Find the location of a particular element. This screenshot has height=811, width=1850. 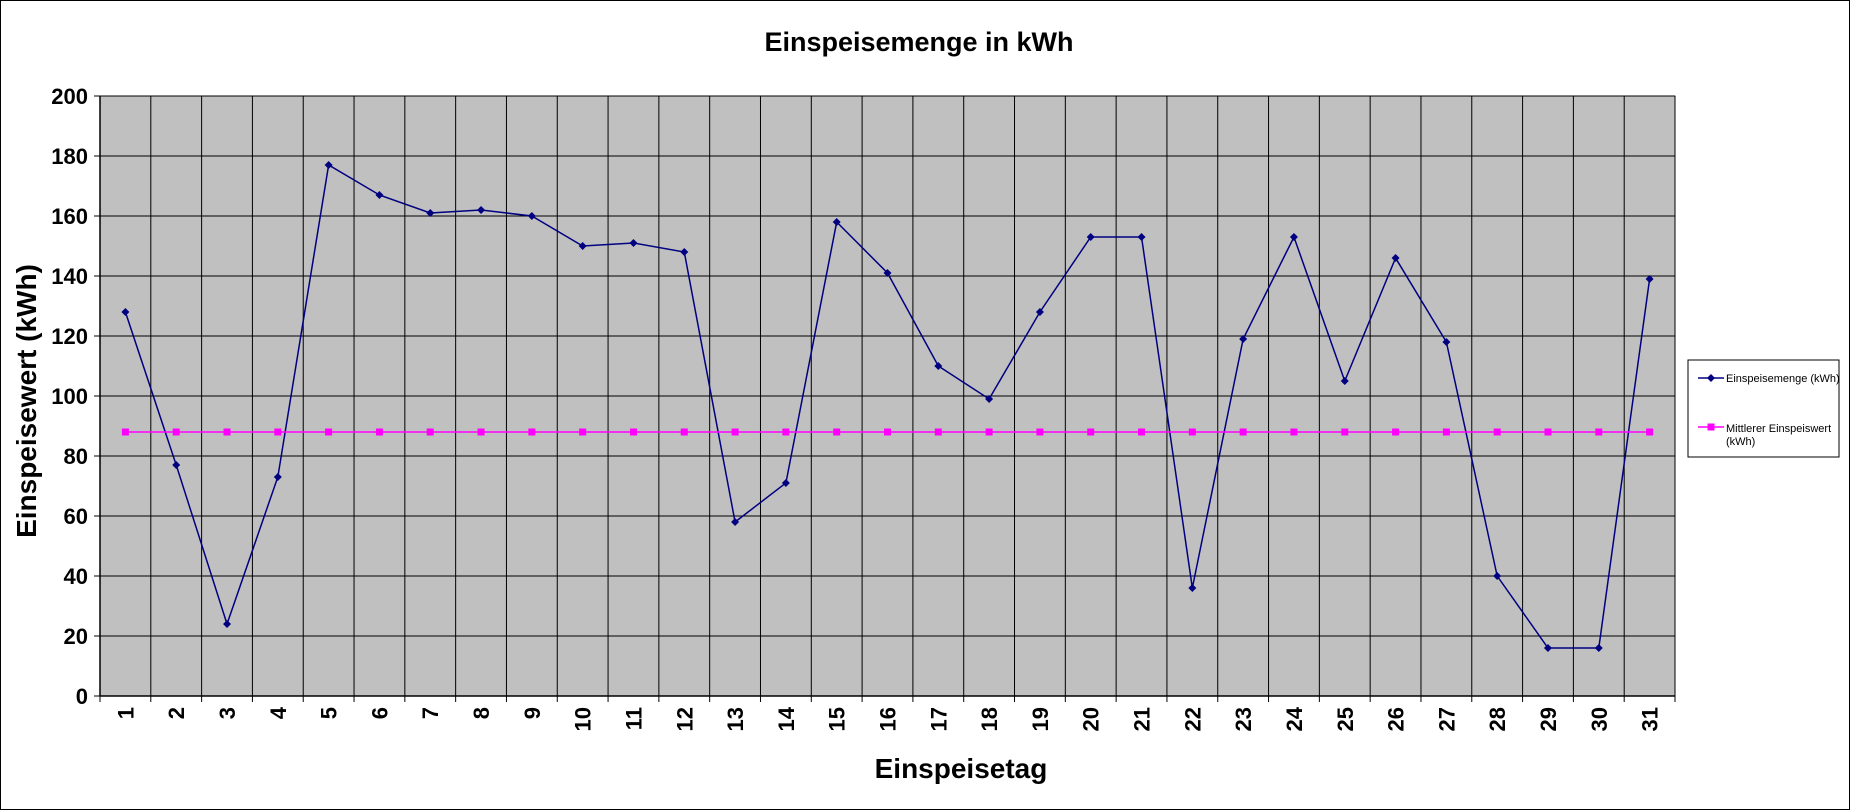

x-tick-label: 13 is located at coordinates (735, 719).